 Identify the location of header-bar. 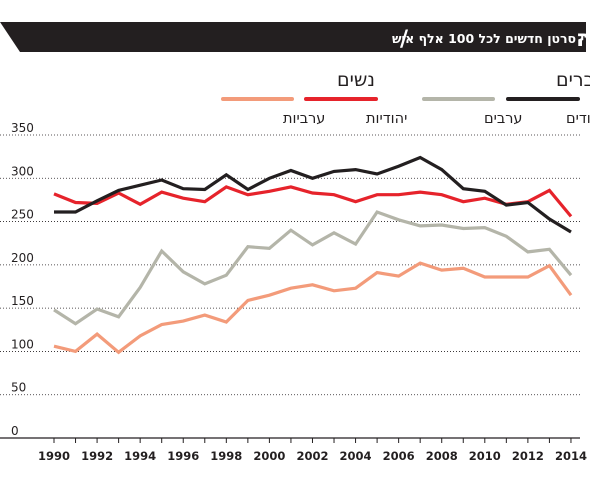
(293, 37).